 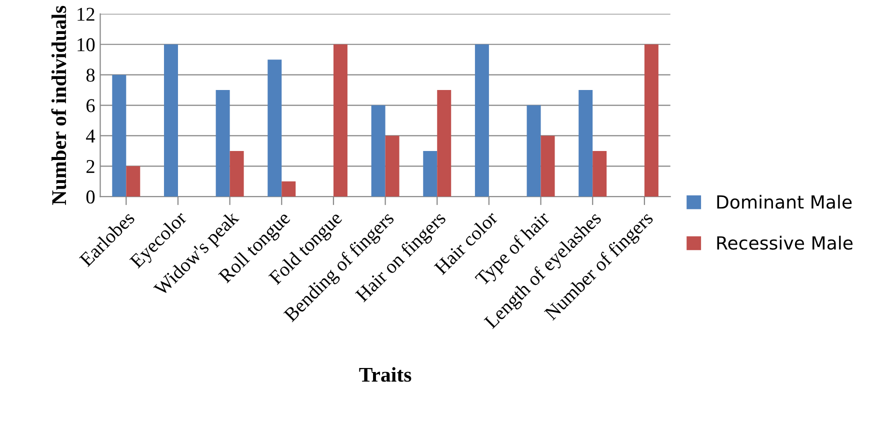 What do you see at coordinates (90, 166) in the screenshot?
I see `y-tick-label: 2` at bounding box center [90, 166].